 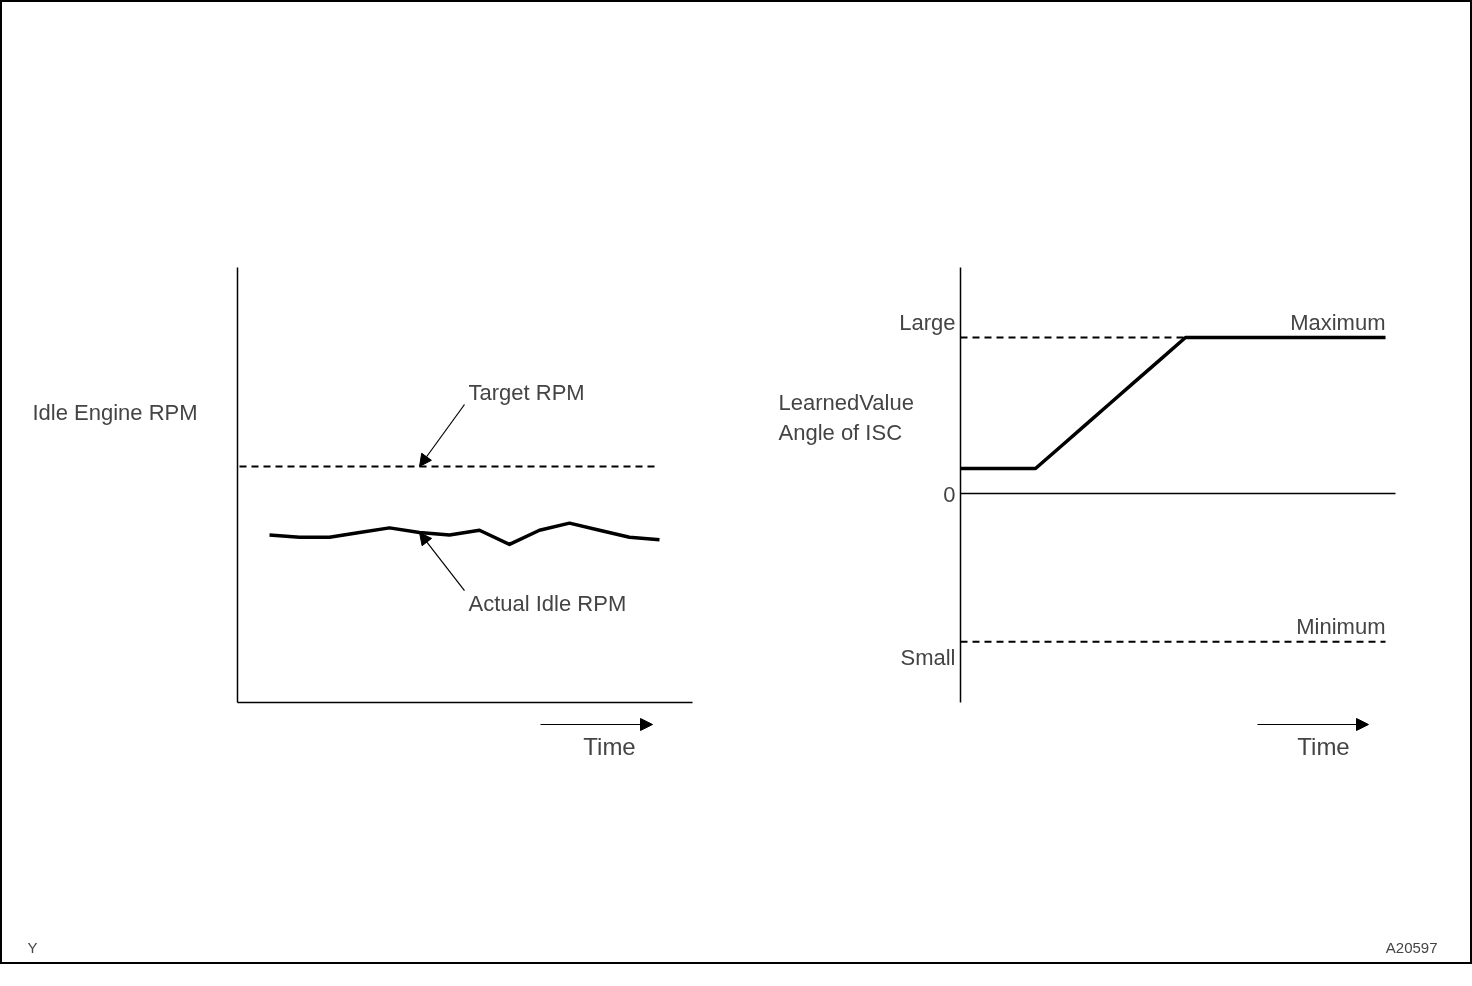 What do you see at coordinates (526, 392) in the screenshot?
I see `text: Target RPM` at bounding box center [526, 392].